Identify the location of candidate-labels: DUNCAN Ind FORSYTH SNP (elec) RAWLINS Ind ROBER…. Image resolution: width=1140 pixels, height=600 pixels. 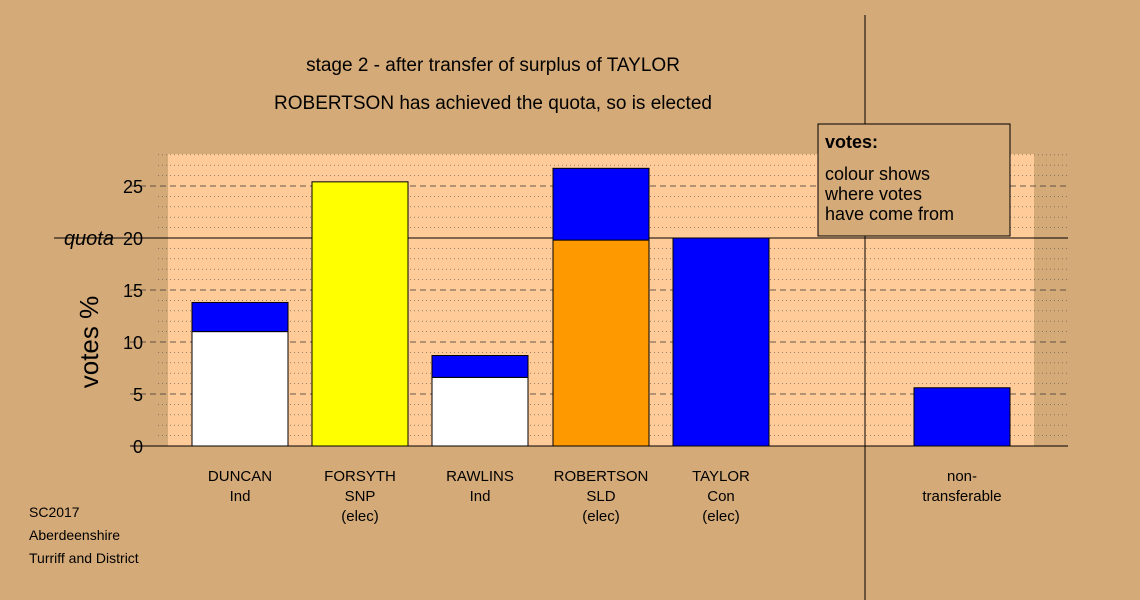
(605, 496).